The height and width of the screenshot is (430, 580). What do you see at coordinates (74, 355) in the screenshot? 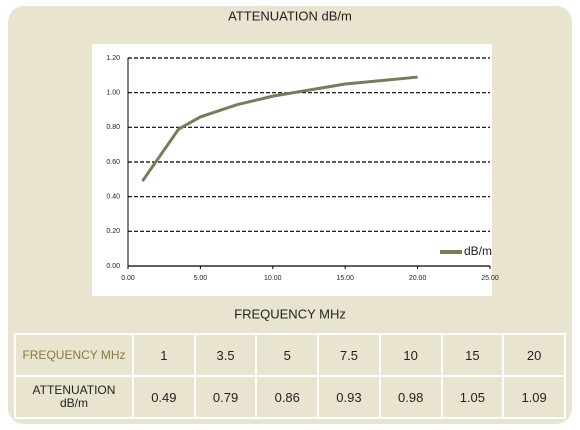
I see `row-header: FREQUENCY MHz` at bounding box center [74, 355].